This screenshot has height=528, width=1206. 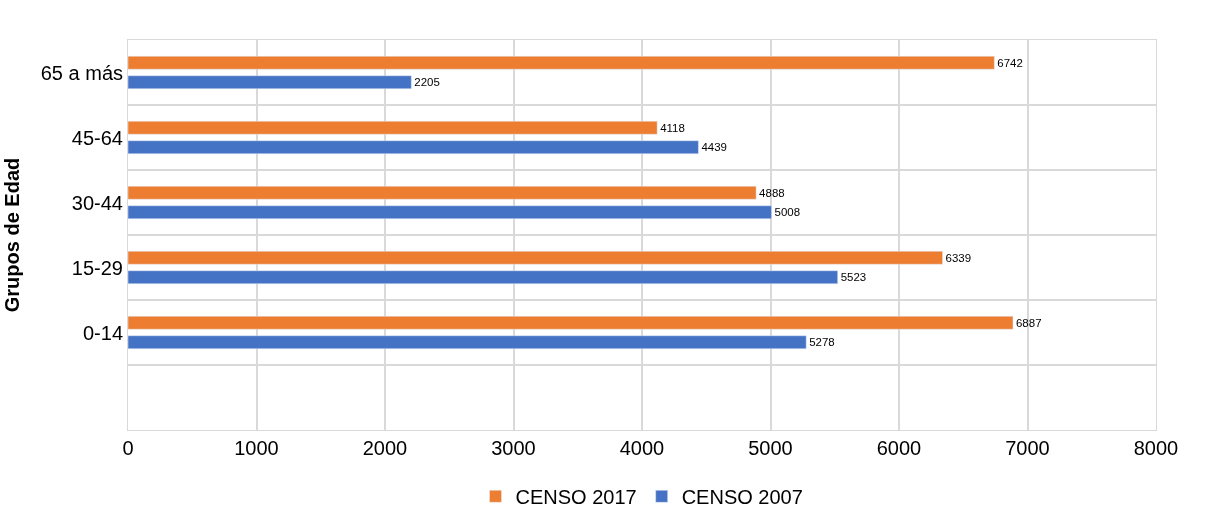 I want to click on data-label: 5278, so click(x=822, y=342).